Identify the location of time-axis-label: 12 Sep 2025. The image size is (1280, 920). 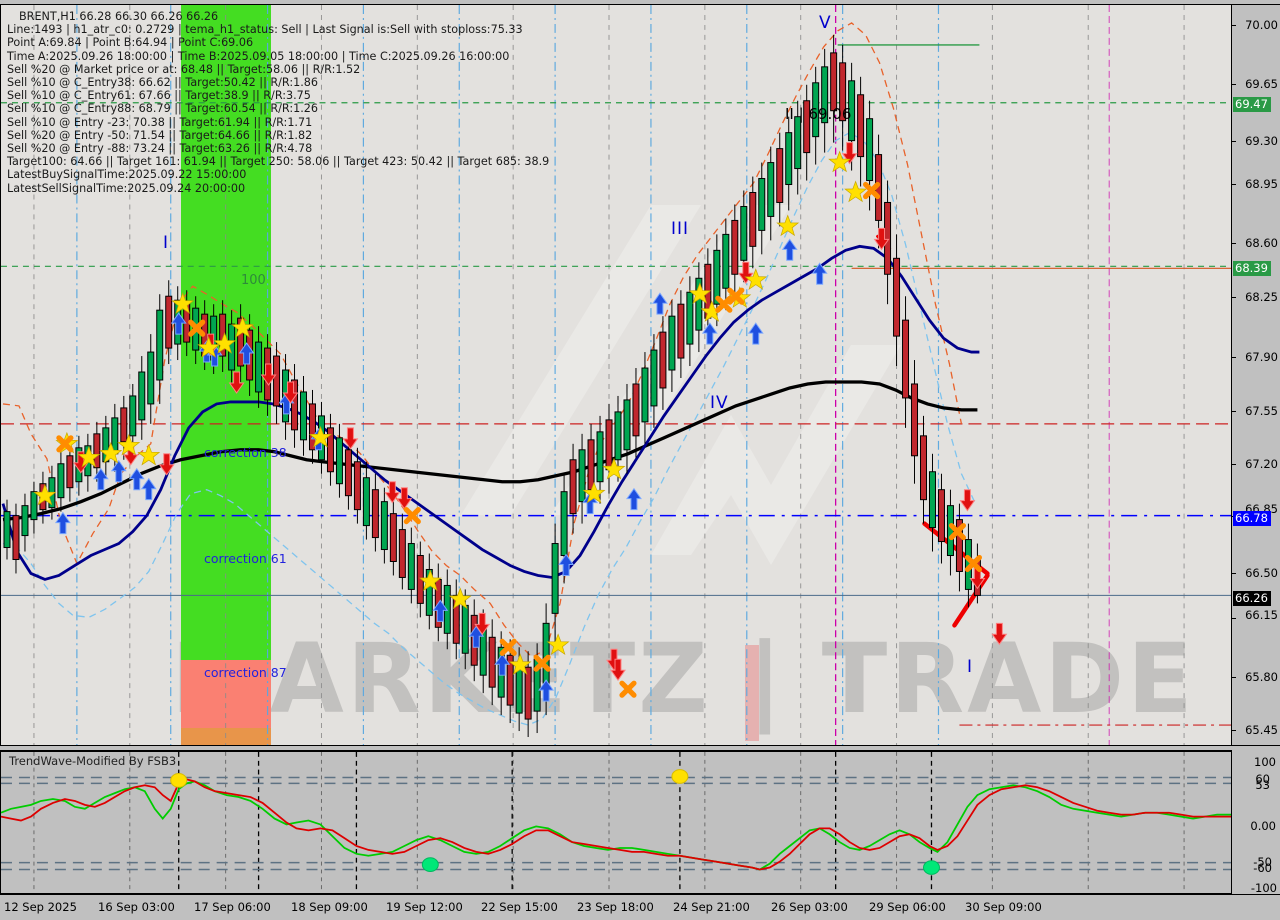
(40, 907).